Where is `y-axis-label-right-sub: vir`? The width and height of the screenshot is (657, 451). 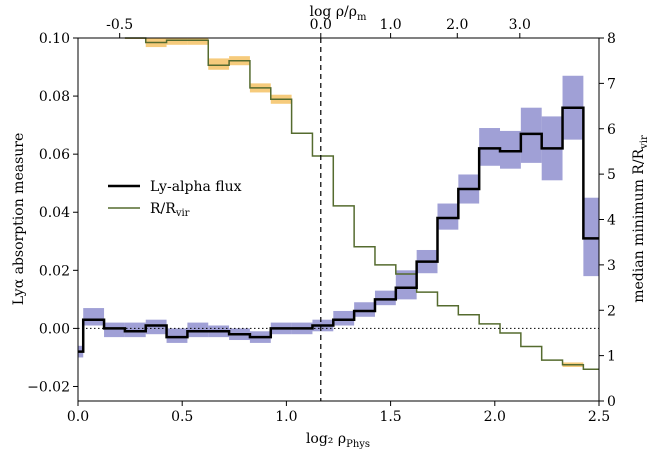 y-axis-label-right-sub: vir is located at coordinates (644, 142).